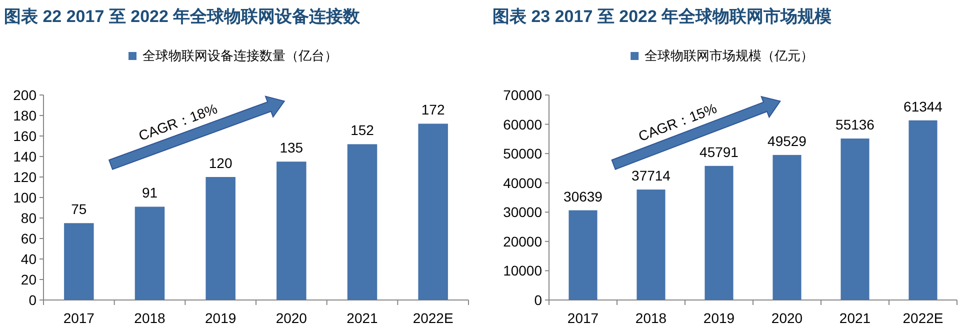 The height and width of the screenshot is (332, 977). Describe the element at coordinates (25, 95) in the screenshot. I see `y-tick-label: 200` at that location.